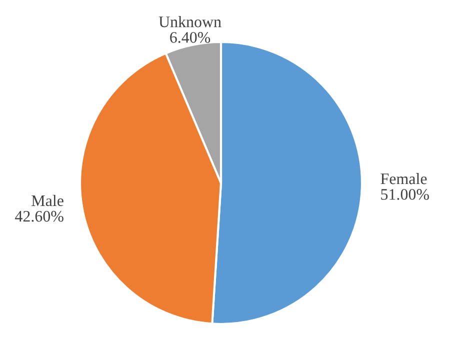 This screenshot has width=455, height=348. Describe the element at coordinates (190, 22) in the screenshot. I see `slice-label: Unknown` at that location.